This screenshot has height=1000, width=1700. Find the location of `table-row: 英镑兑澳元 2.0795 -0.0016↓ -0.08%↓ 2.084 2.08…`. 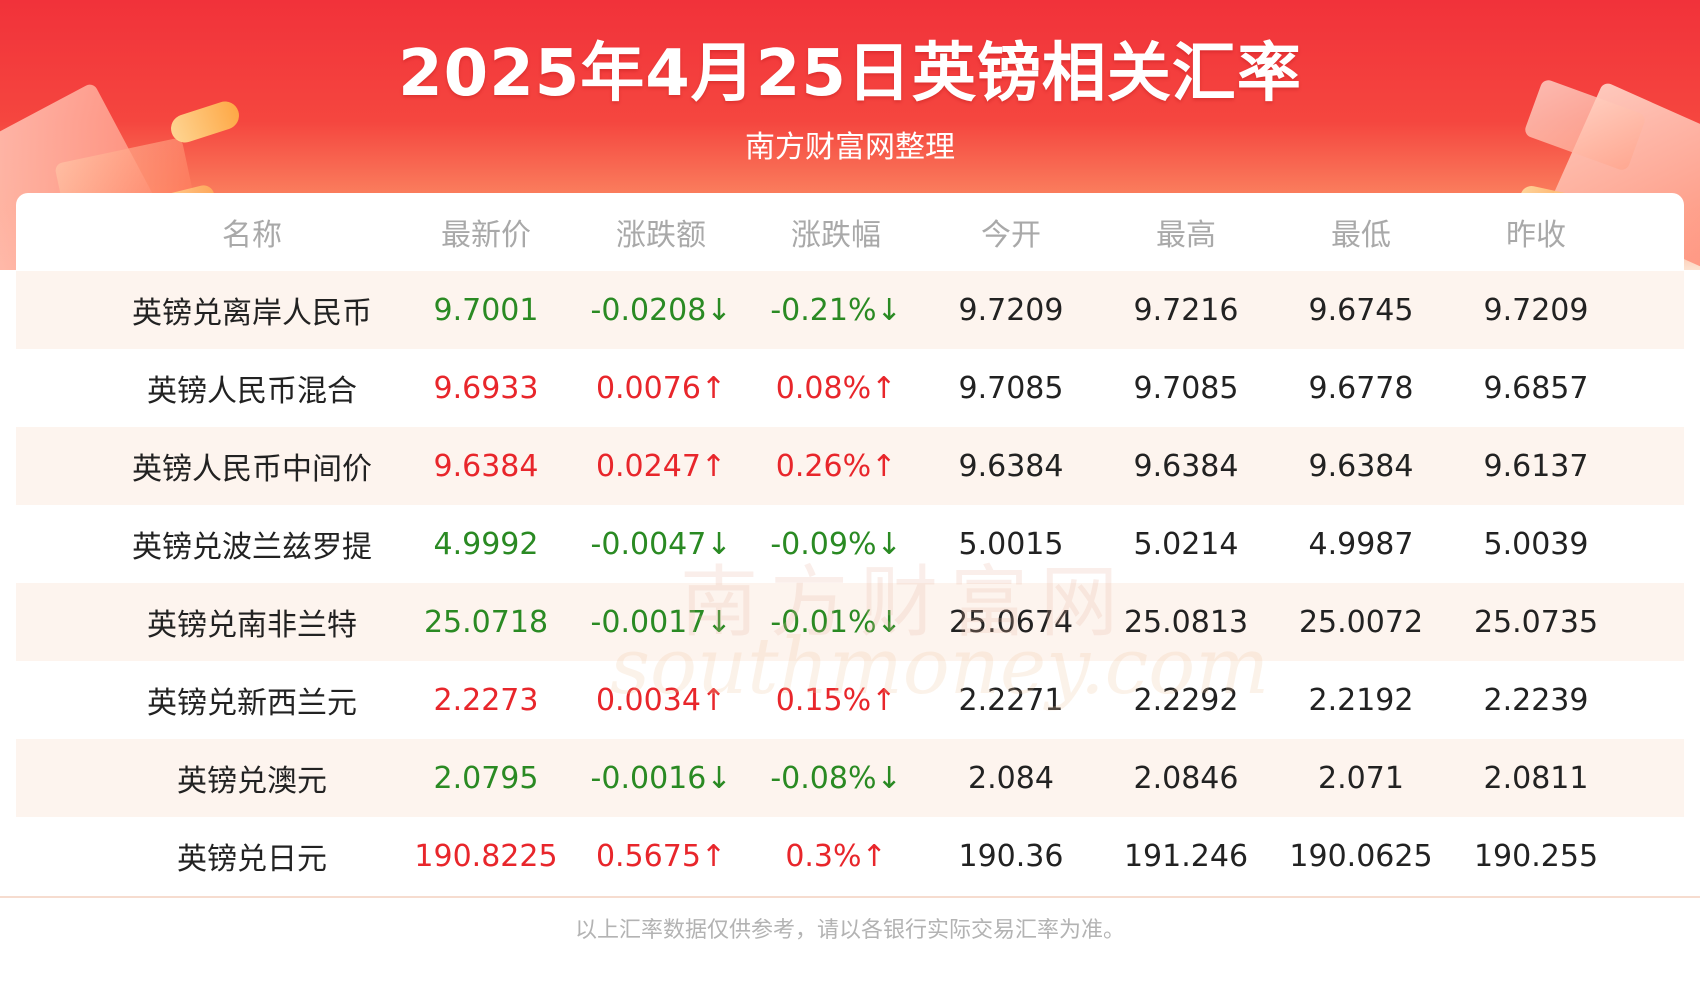

table-row: 英镑兑澳元 2.0795 -0.0016↓ -0.08%↓ 2.084 2.08… is located at coordinates (850, 778).